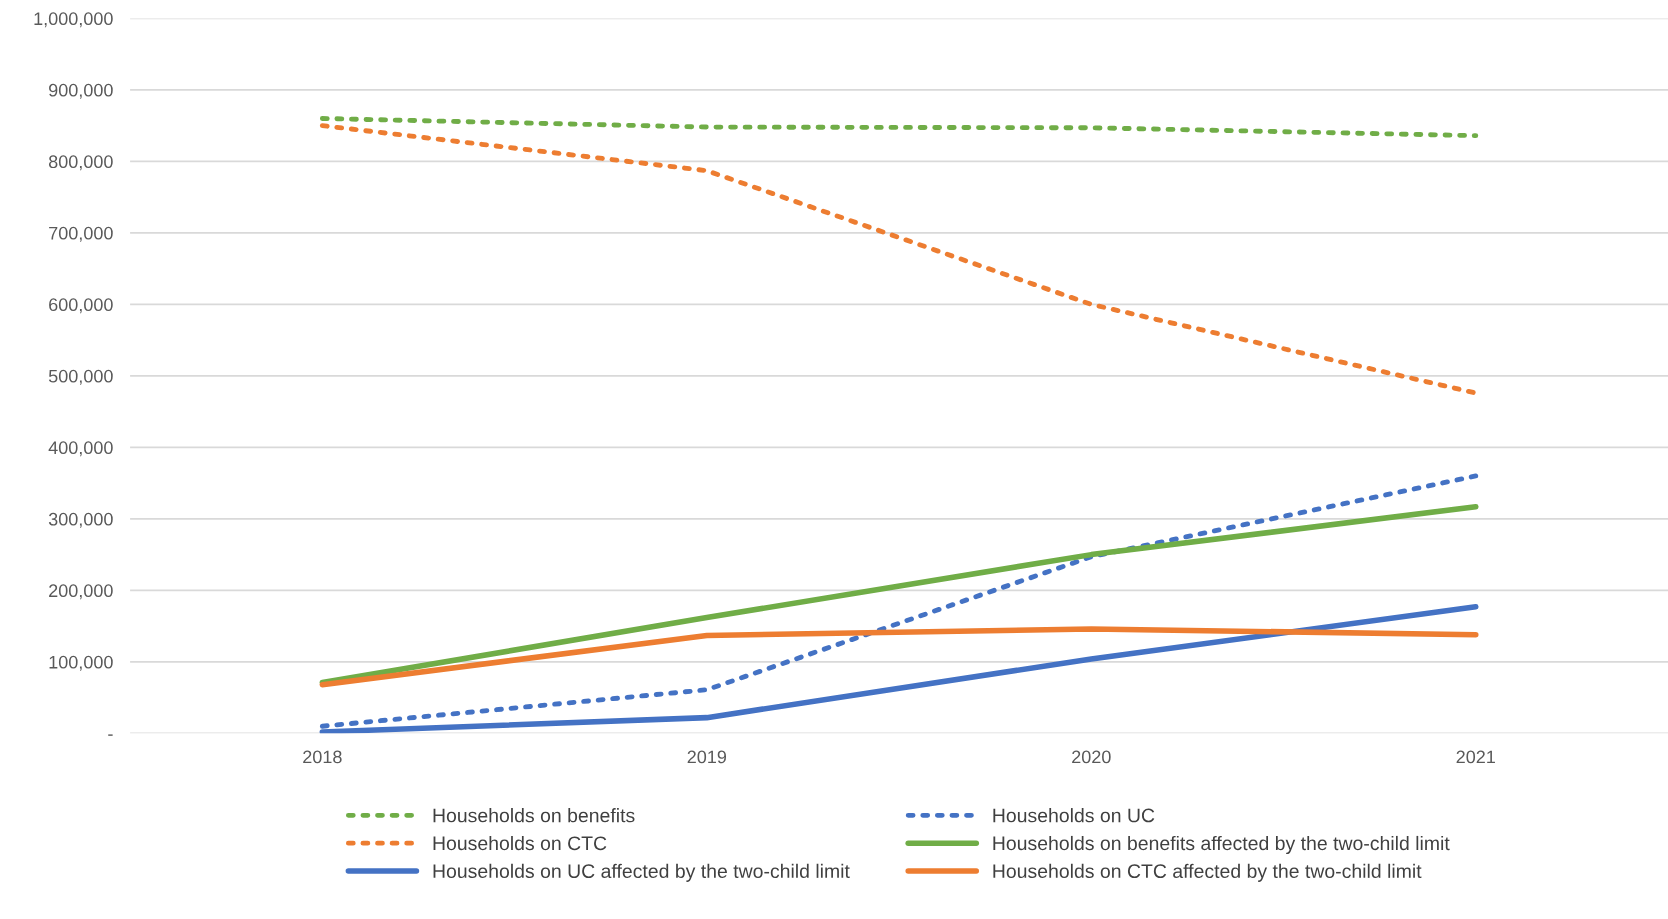  I want to click on legend-label: Households on benefits, so click(534, 815).